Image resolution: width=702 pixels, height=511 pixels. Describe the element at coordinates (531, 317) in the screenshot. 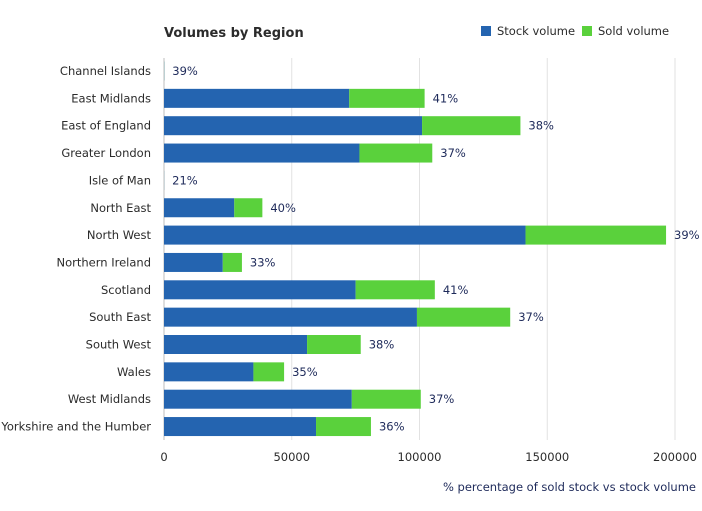

I see `percentage-label-south-east: 37%` at that location.